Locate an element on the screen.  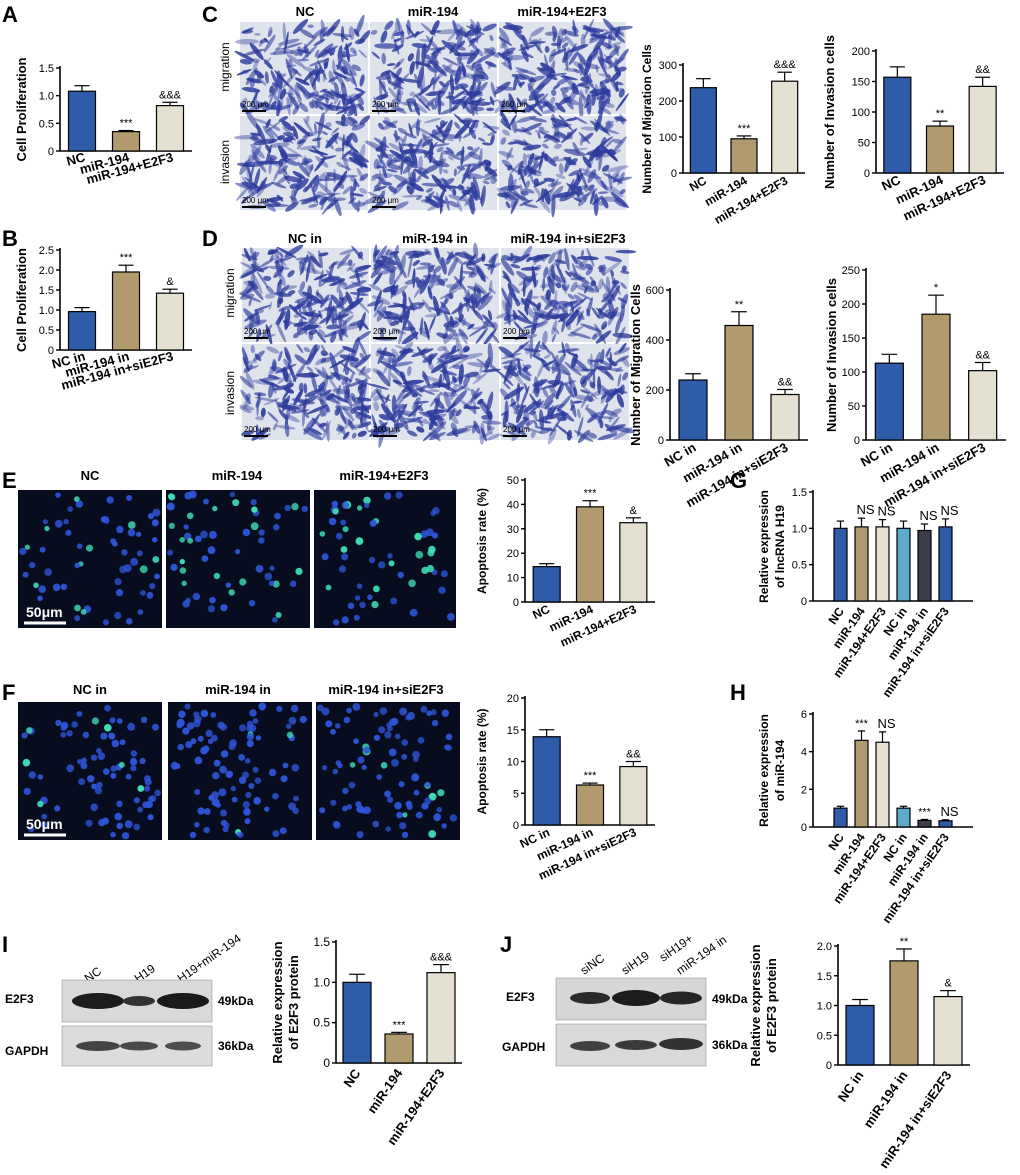
y-tick-label: 5 is located at coordinates (516, 794).